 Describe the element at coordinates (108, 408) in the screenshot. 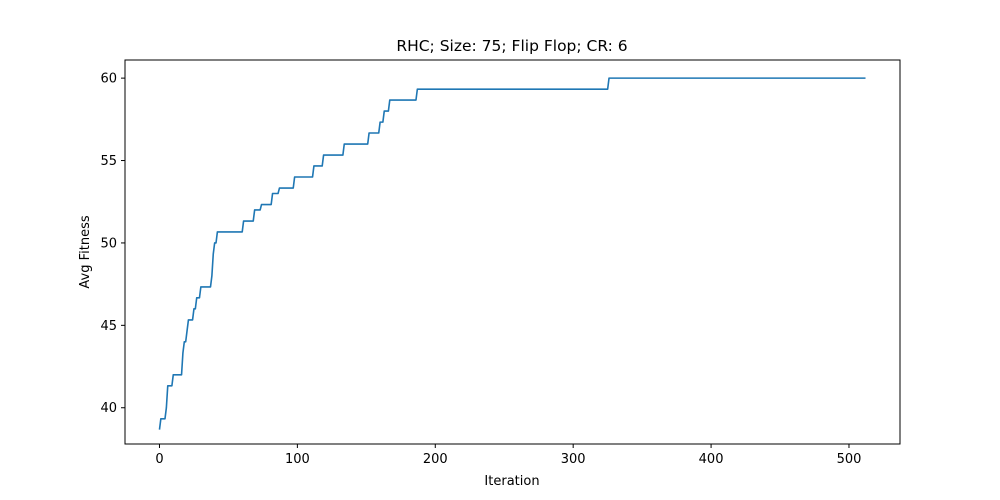

I see `y-tick-label: 40` at that location.